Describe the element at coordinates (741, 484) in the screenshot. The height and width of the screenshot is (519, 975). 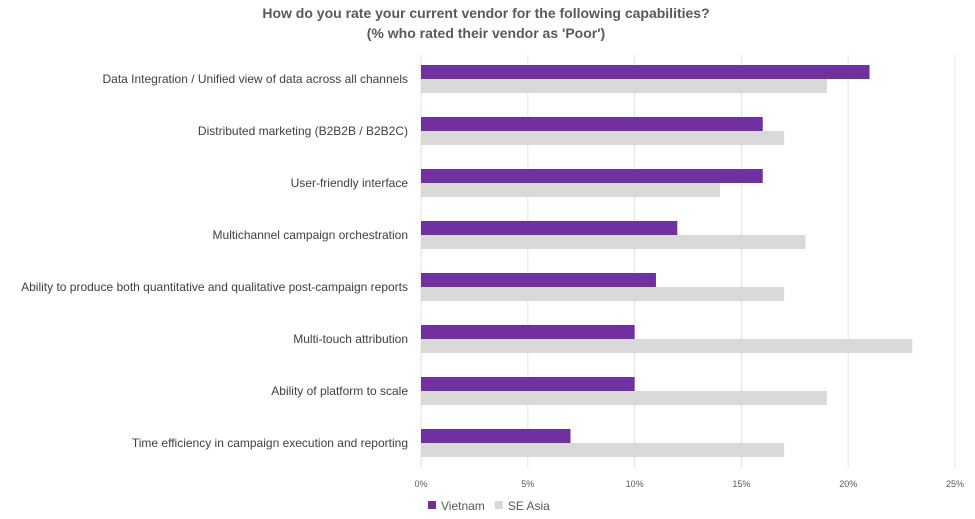
I see `x-tick-label: 15%` at that location.